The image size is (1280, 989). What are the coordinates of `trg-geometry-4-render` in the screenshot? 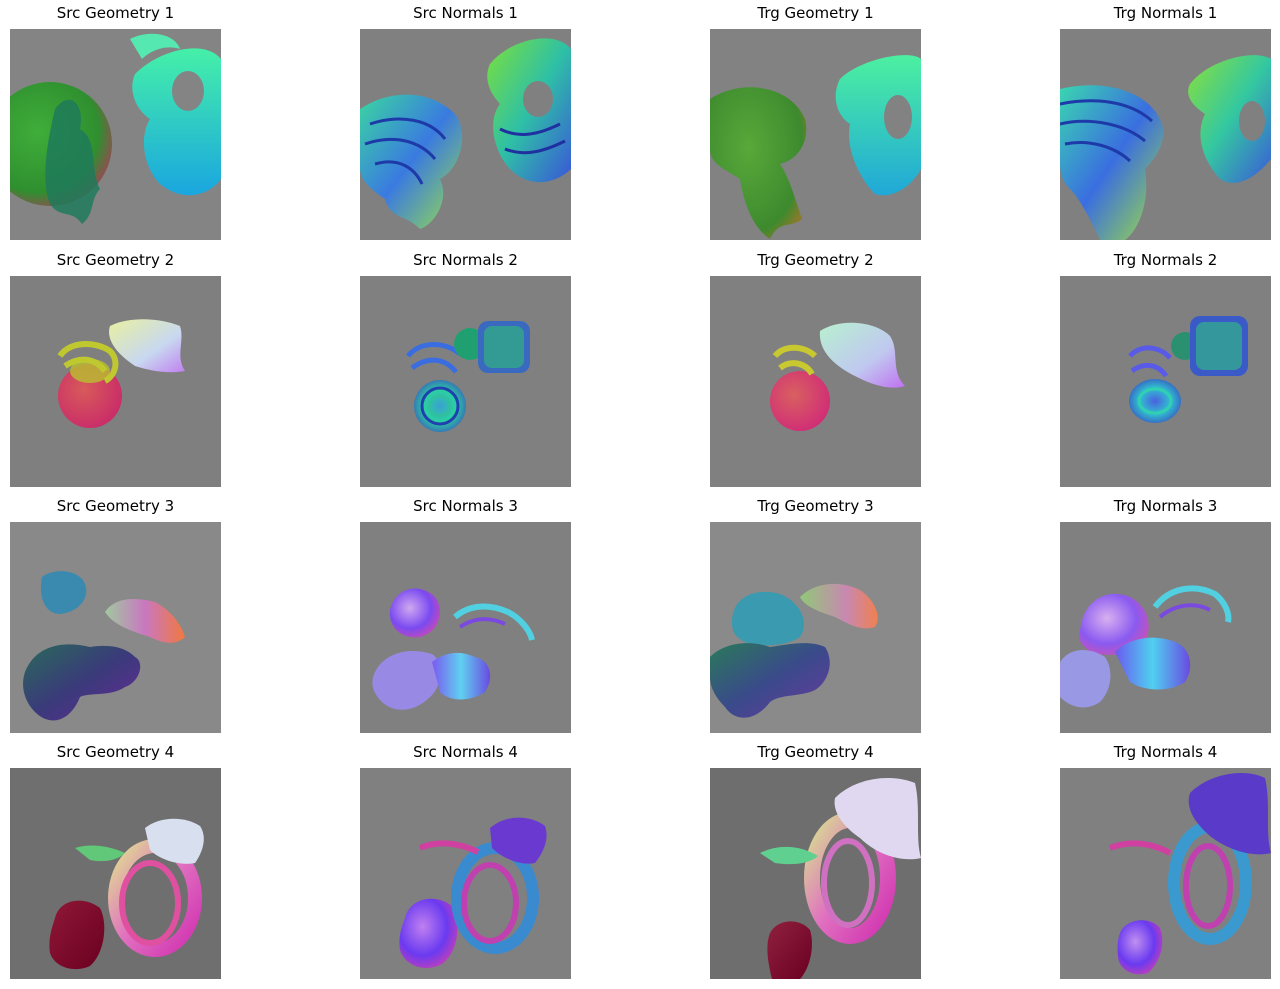 It's located at (815, 873).